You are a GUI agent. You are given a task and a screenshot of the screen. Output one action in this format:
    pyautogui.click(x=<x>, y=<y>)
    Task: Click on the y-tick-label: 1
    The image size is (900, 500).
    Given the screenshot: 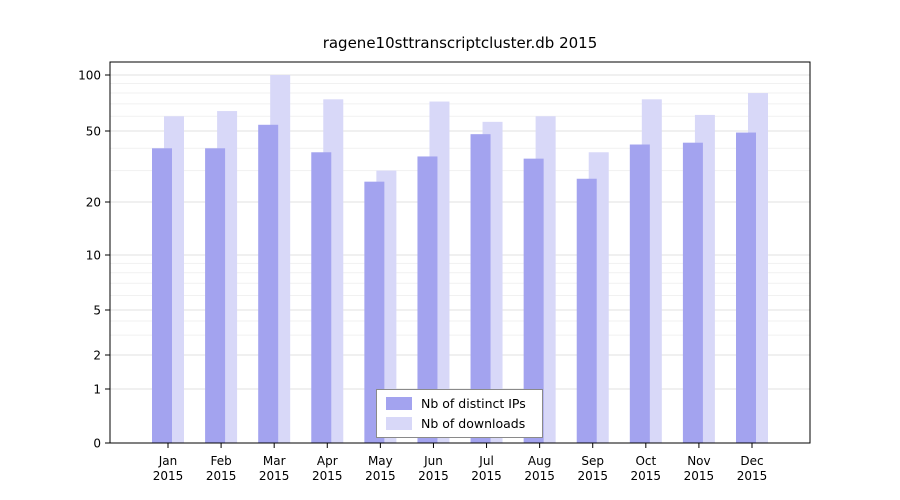 What is the action you would take?
    pyautogui.click(x=97, y=390)
    